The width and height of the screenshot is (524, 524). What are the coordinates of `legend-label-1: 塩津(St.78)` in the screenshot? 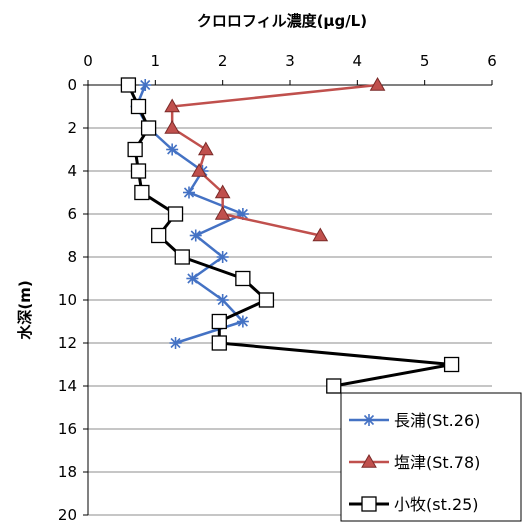 It's located at (437, 462).